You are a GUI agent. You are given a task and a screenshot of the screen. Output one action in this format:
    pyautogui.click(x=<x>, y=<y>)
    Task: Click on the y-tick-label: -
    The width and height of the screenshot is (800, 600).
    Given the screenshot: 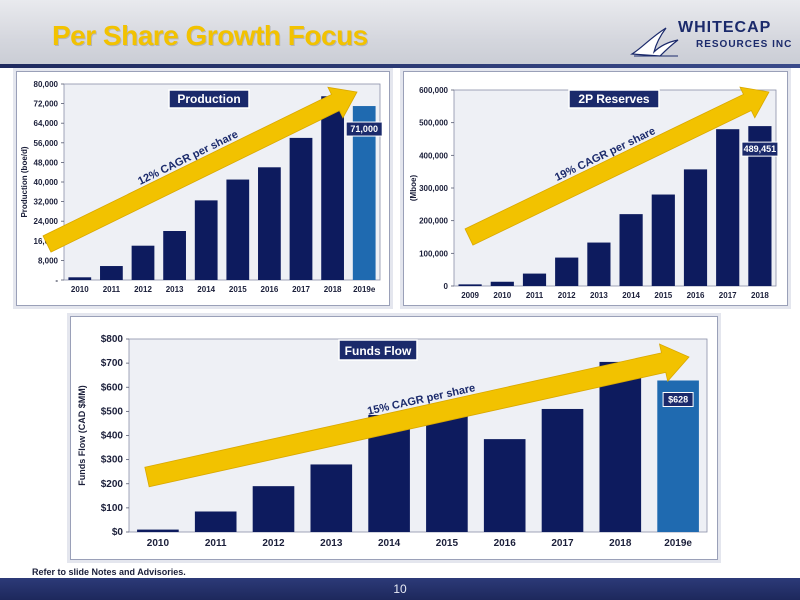 What is the action you would take?
    pyautogui.click(x=56, y=280)
    